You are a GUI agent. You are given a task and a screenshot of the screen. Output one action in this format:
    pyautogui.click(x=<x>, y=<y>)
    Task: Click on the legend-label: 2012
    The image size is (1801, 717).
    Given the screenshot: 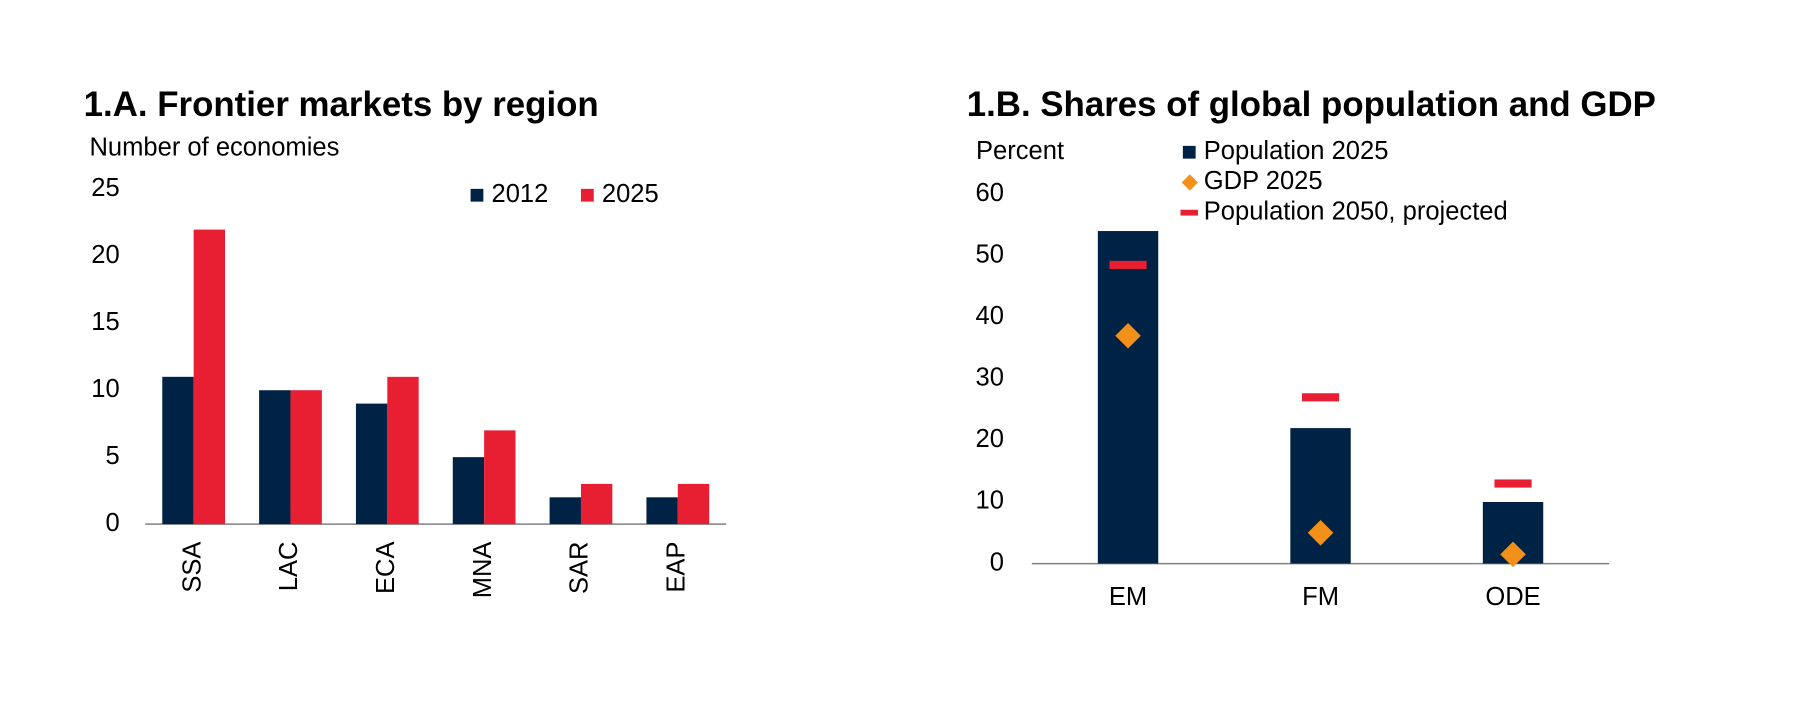 What is the action you would take?
    pyautogui.click(x=519, y=194)
    